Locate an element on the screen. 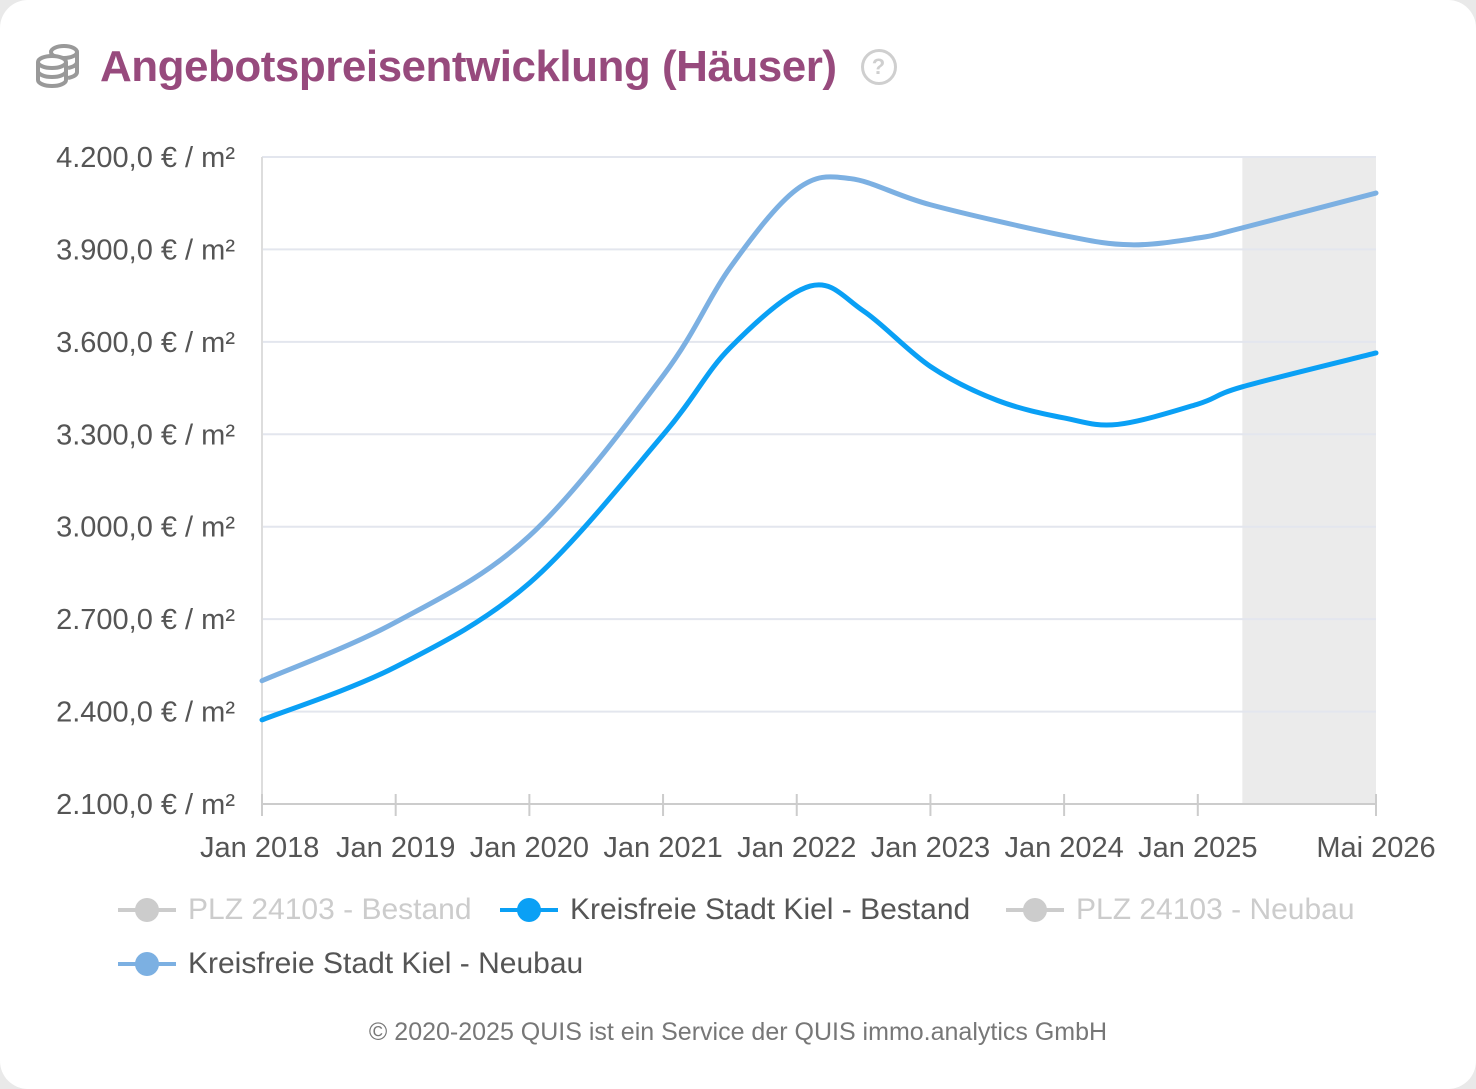 This screenshot has width=1476, height=1089. y-tick-label: 3.300,0 € / m² is located at coordinates (145, 435).